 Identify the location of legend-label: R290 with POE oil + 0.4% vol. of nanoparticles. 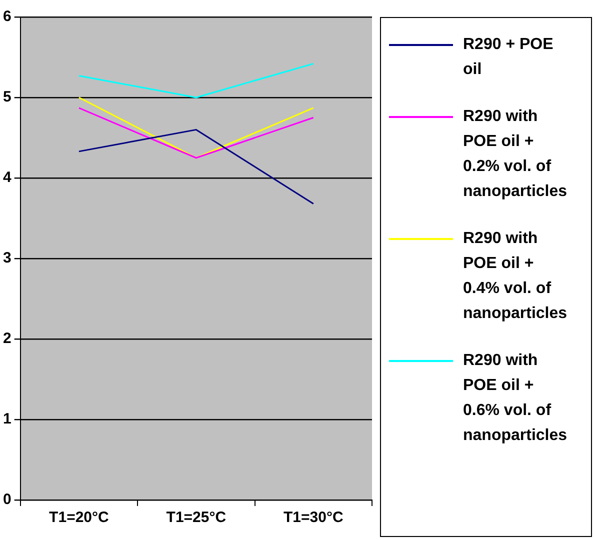
(515, 276).